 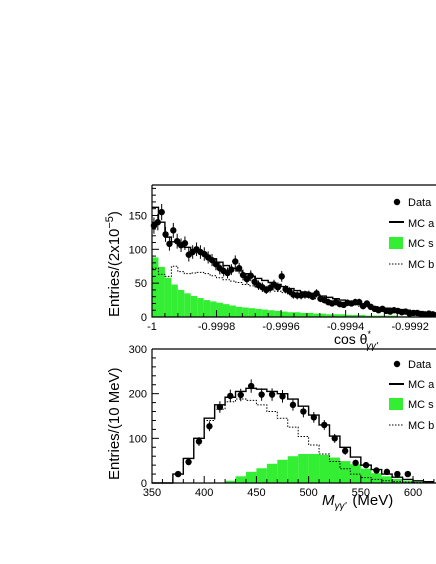 What do you see at coordinates (351, 339) in the screenshot?
I see `top-x-axis-label-main: cos θ` at bounding box center [351, 339].